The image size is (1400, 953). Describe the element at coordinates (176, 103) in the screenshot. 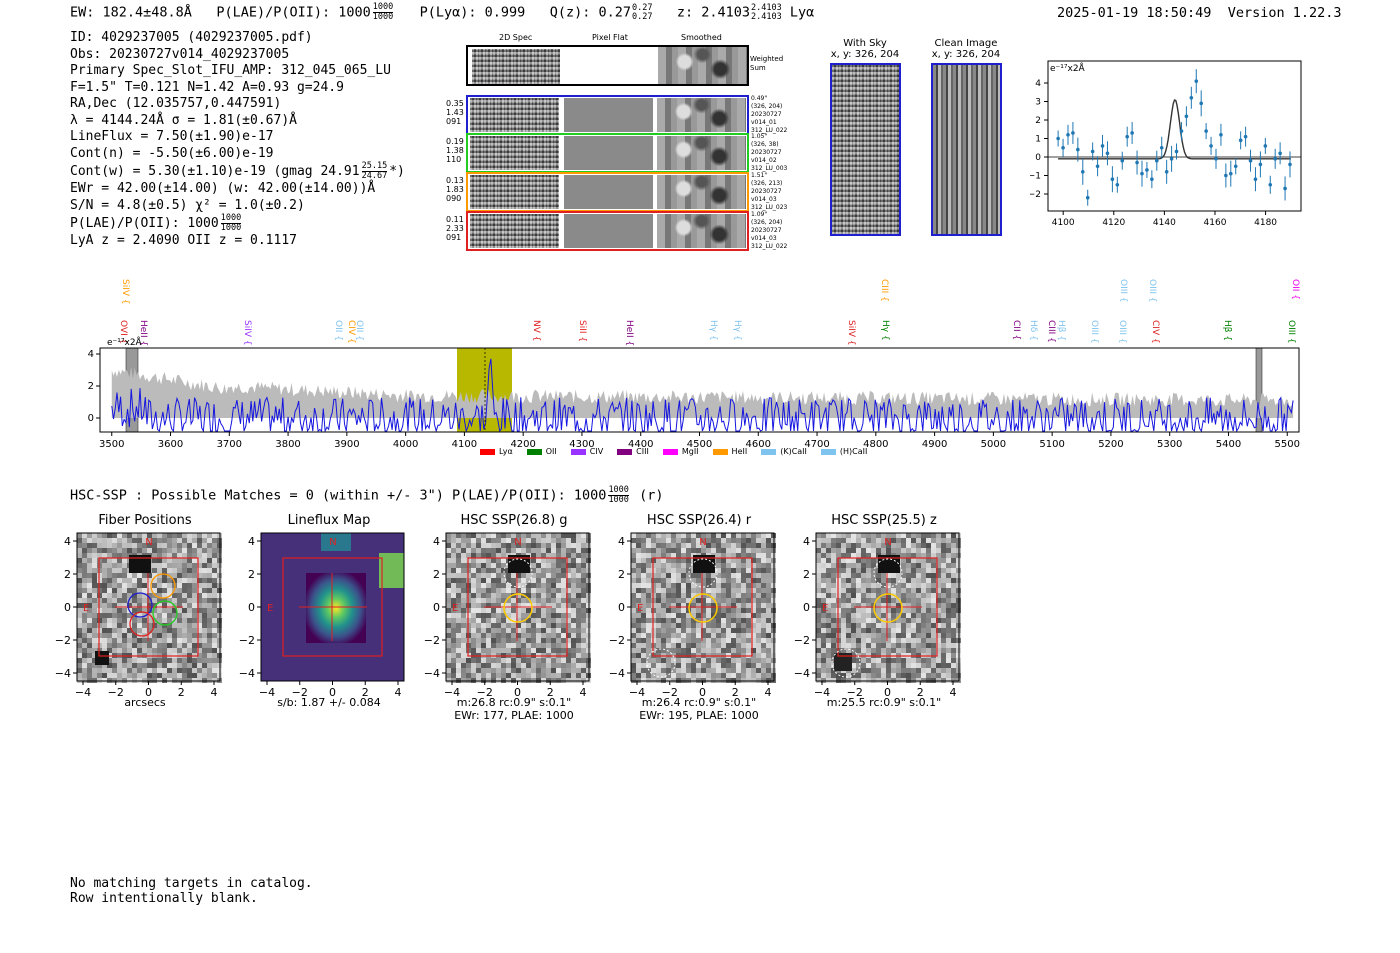

I see `ra-dec: RA,Dec (12.035757,0.447591)` at that location.